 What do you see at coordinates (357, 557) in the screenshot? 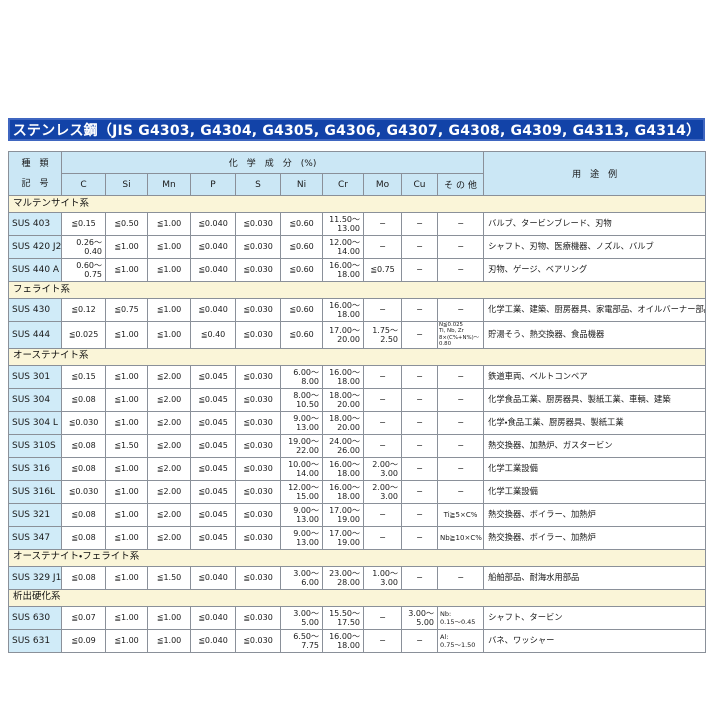
I see `section-row: オーステナイト・フェライト系` at bounding box center [357, 557].